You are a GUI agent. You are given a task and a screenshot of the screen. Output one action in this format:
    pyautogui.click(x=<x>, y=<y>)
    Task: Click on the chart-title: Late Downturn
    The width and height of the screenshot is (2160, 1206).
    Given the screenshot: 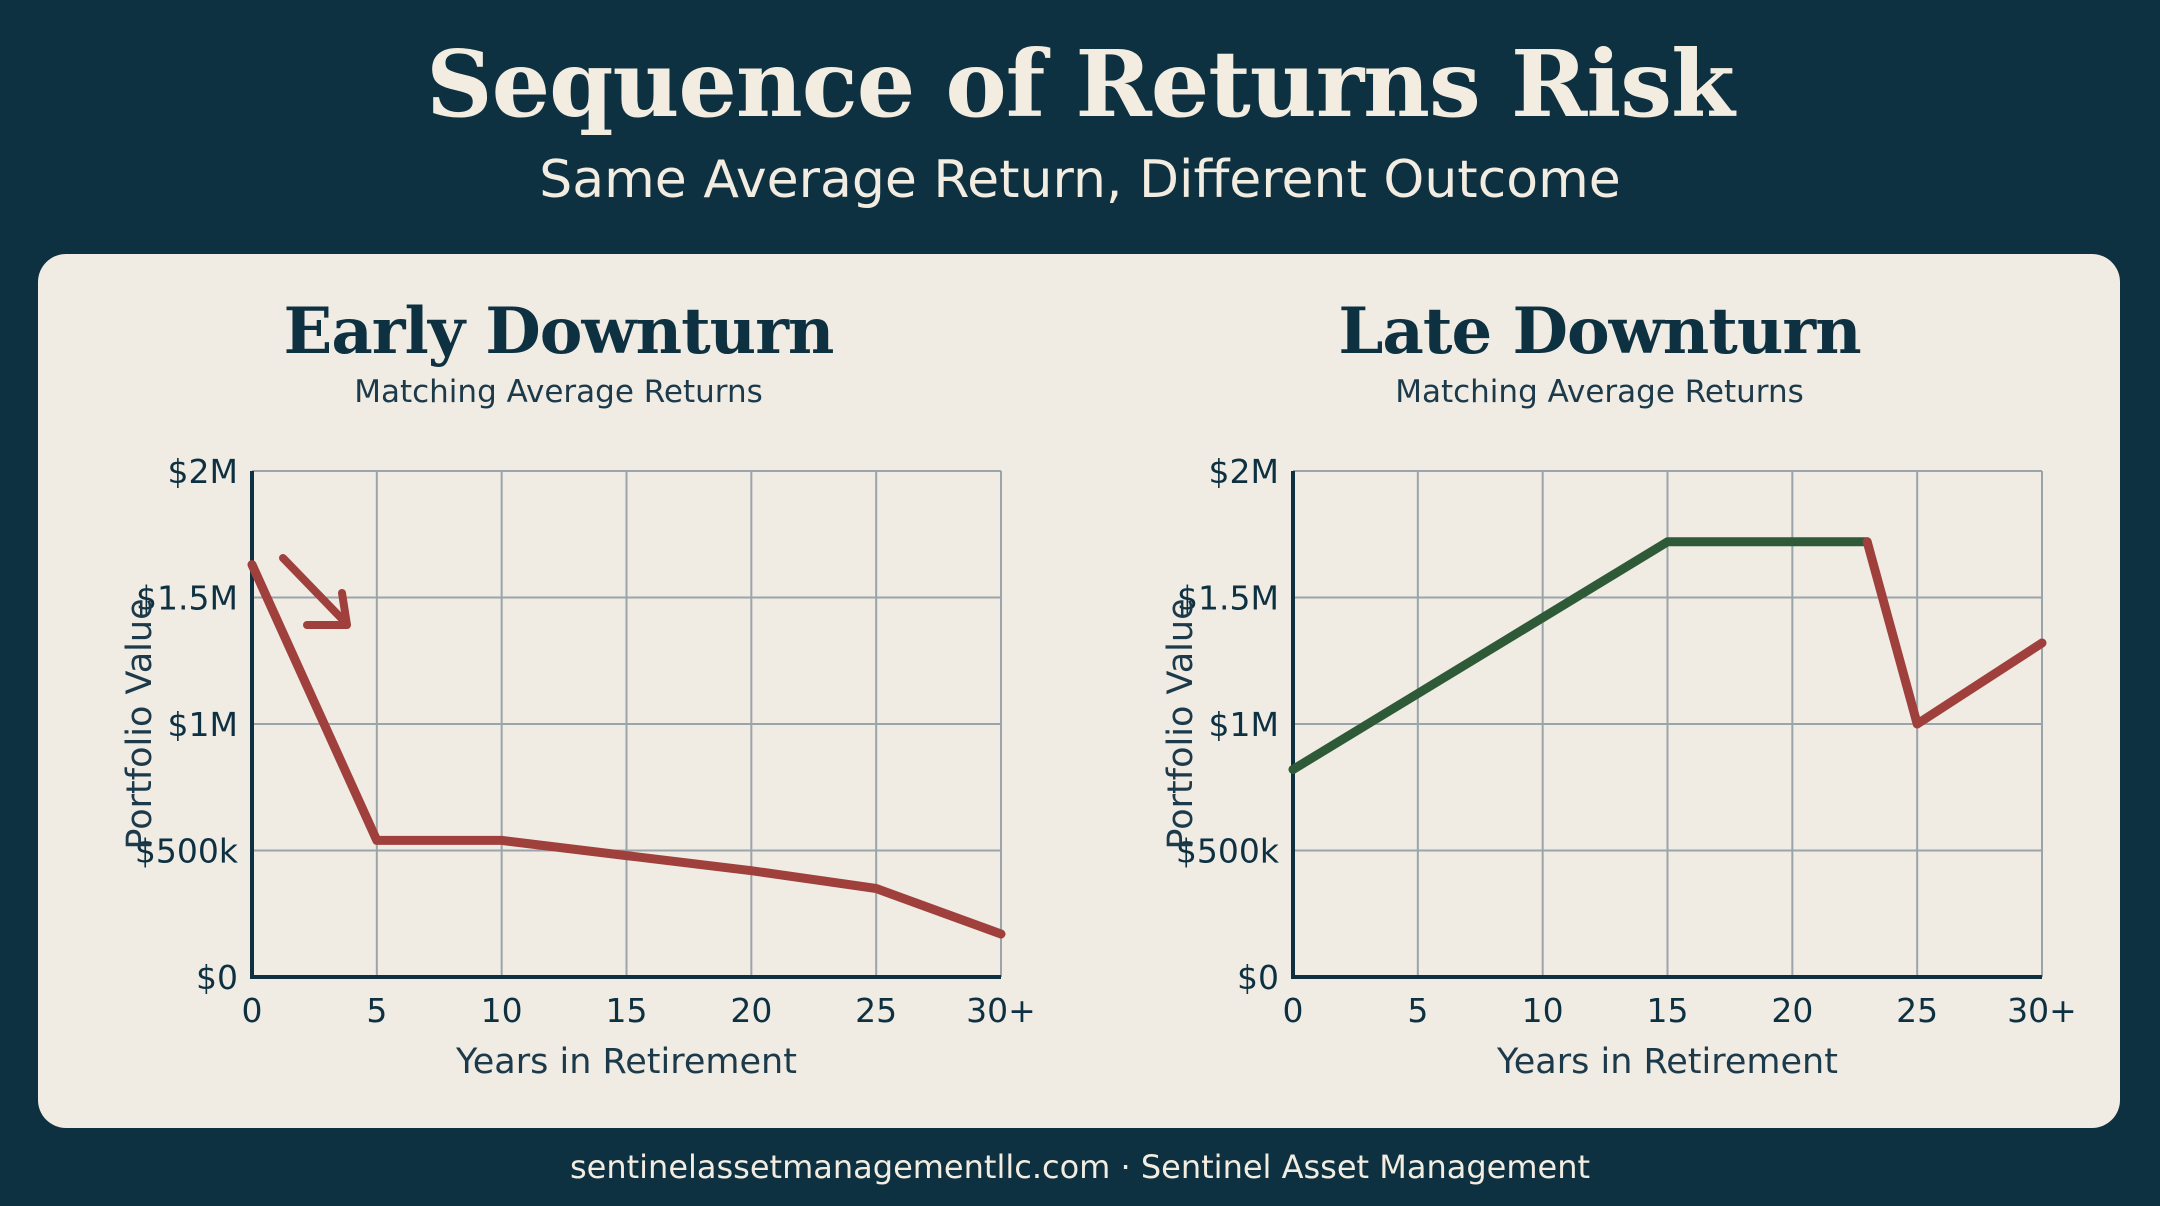 What is the action you would take?
    pyautogui.click(x=1599, y=331)
    